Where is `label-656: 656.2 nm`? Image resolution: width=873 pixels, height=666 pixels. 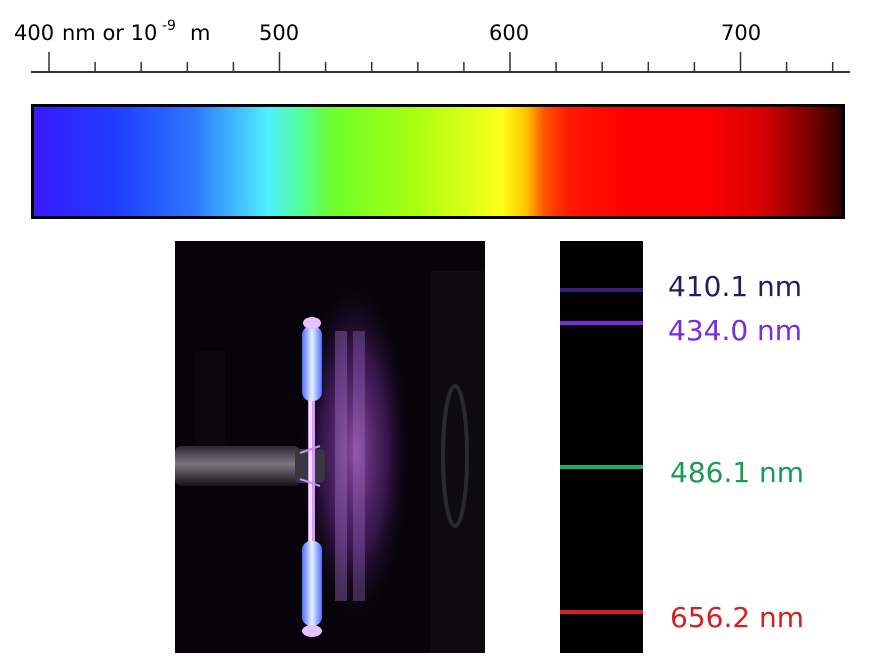
label-656: 656.2 nm is located at coordinates (737, 617).